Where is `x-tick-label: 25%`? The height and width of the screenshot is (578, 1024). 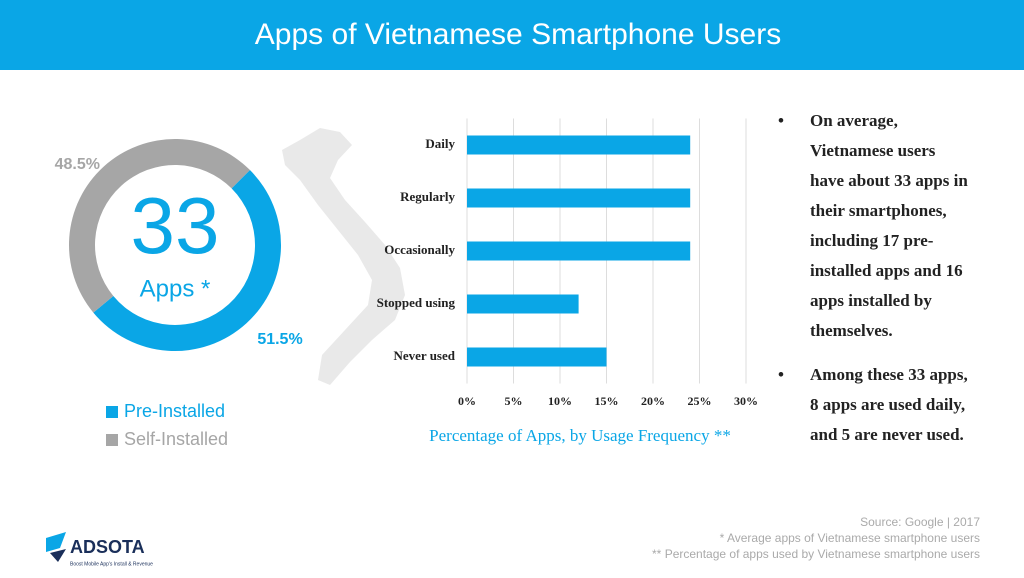 x-tick-label: 25% is located at coordinates (700, 401).